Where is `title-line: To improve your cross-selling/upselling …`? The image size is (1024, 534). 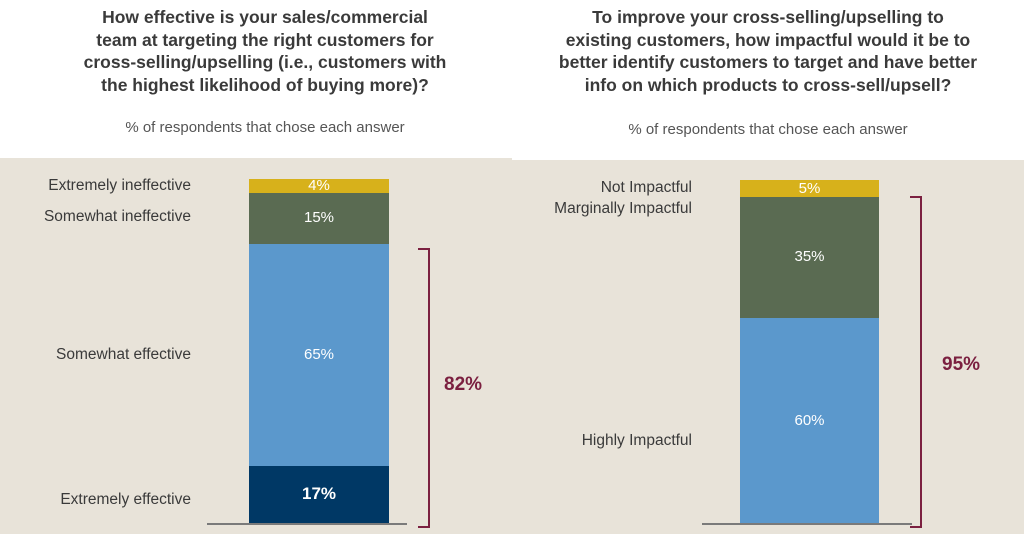 title-line: To improve your cross-selling/upselling … is located at coordinates (768, 17).